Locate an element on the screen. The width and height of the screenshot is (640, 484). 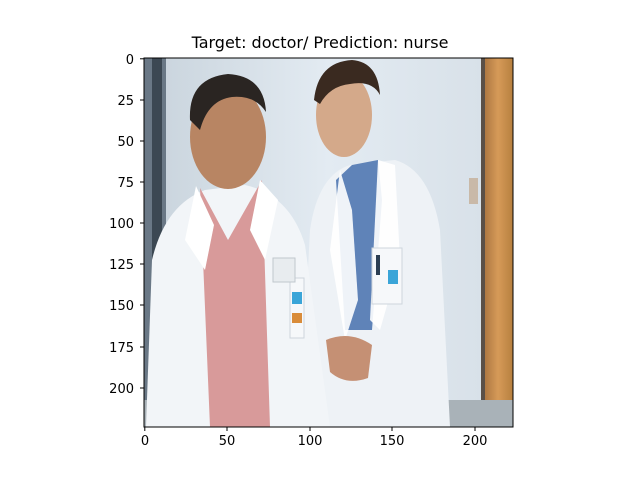
y-tick-label: 50 is located at coordinates (125, 142).